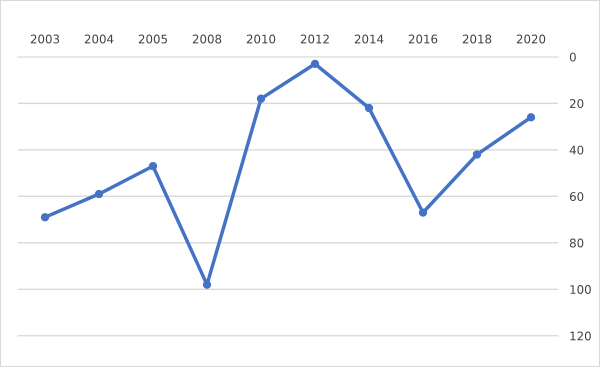 The height and width of the screenshot is (367, 600). Describe the element at coordinates (477, 39) in the screenshot. I see `x-tick-label: 2018` at that location.